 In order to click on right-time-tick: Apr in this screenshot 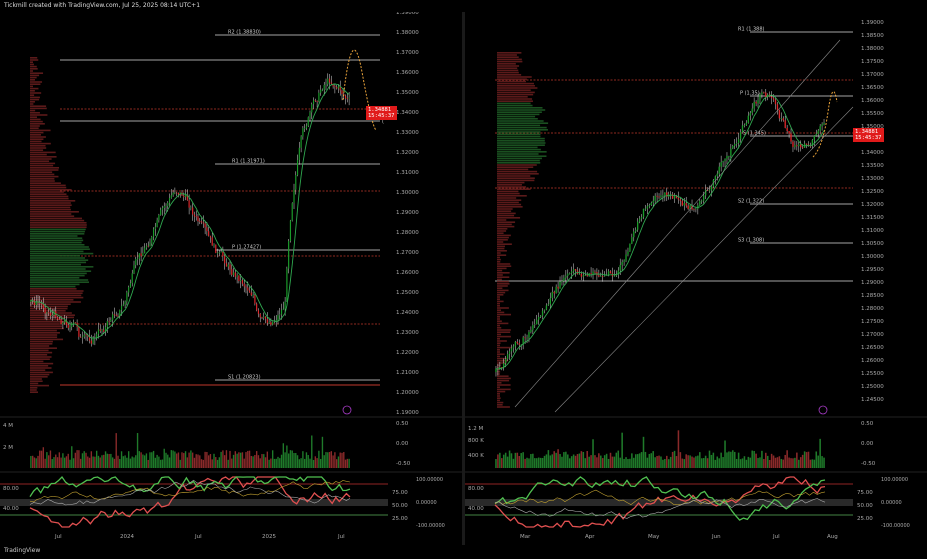, I will do `click(590, 537)`.